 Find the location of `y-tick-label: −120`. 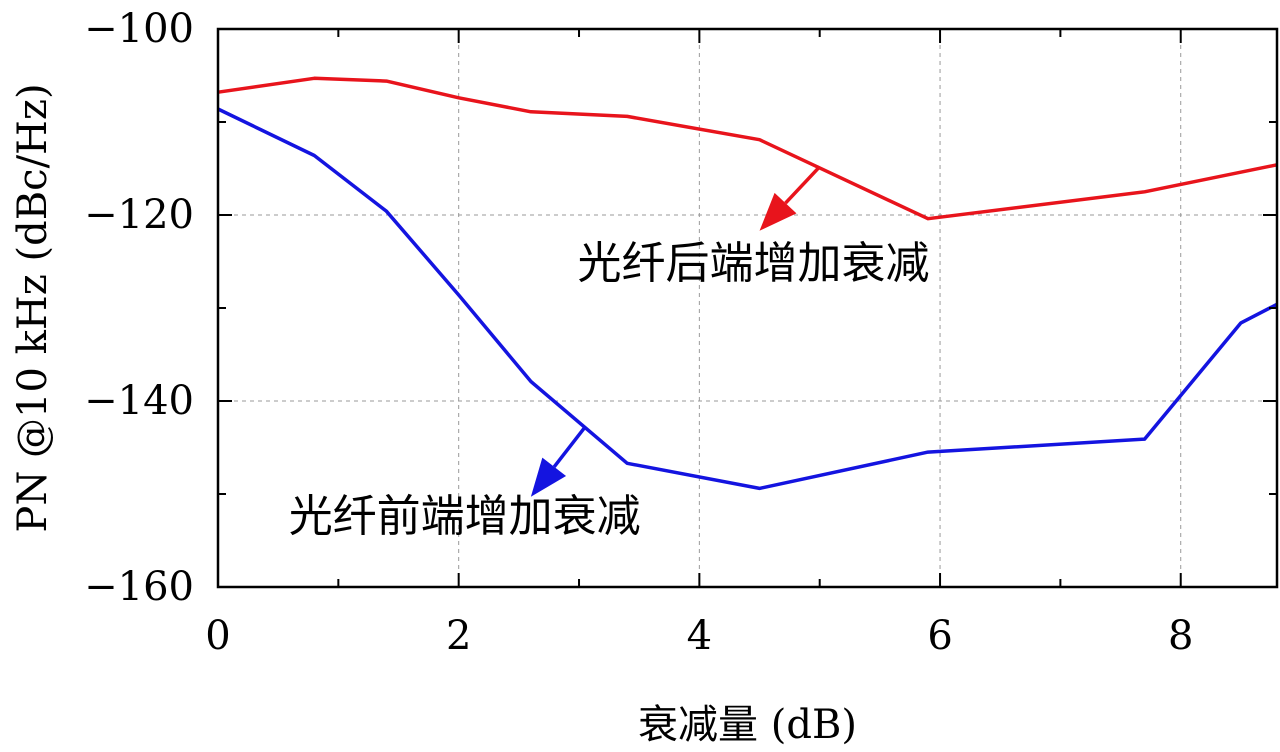

y-tick-label: −120 is located at coordinates (139, 215).